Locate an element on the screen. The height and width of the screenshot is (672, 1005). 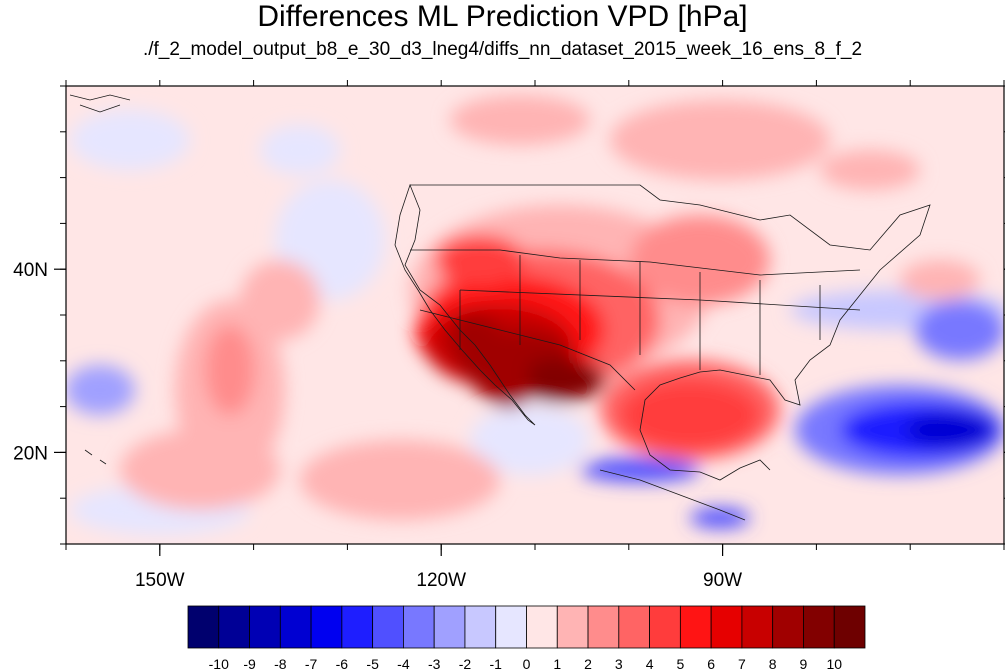
colorbar-label: 3 is located at coordinates (619, 664).